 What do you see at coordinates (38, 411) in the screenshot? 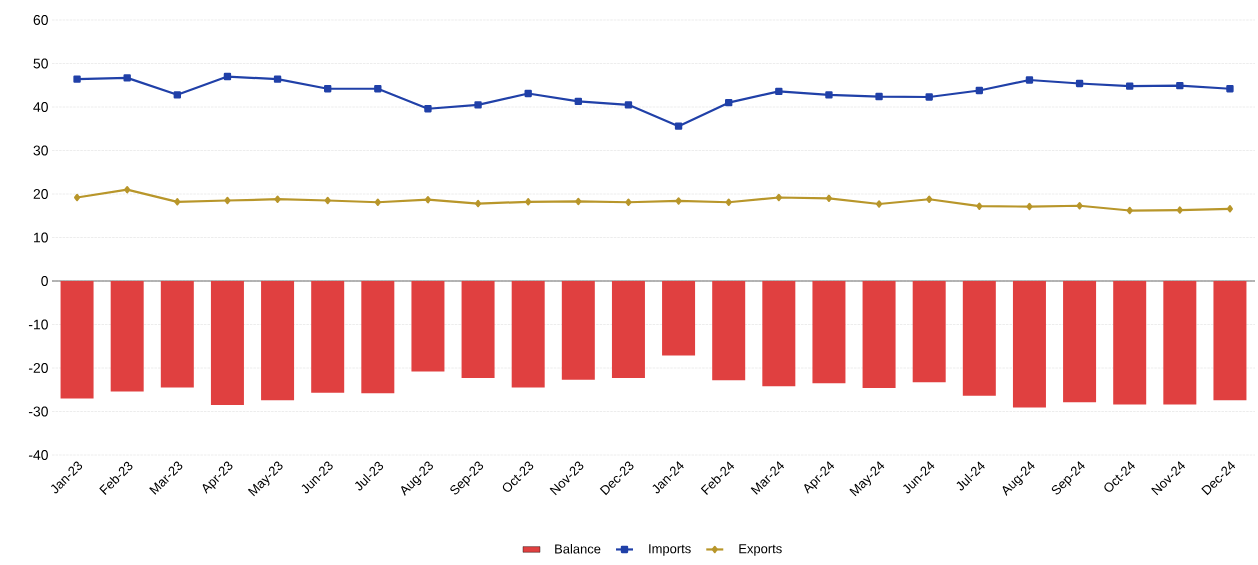
I see `y-tick-label: -30` at bounding box center [38, 411].